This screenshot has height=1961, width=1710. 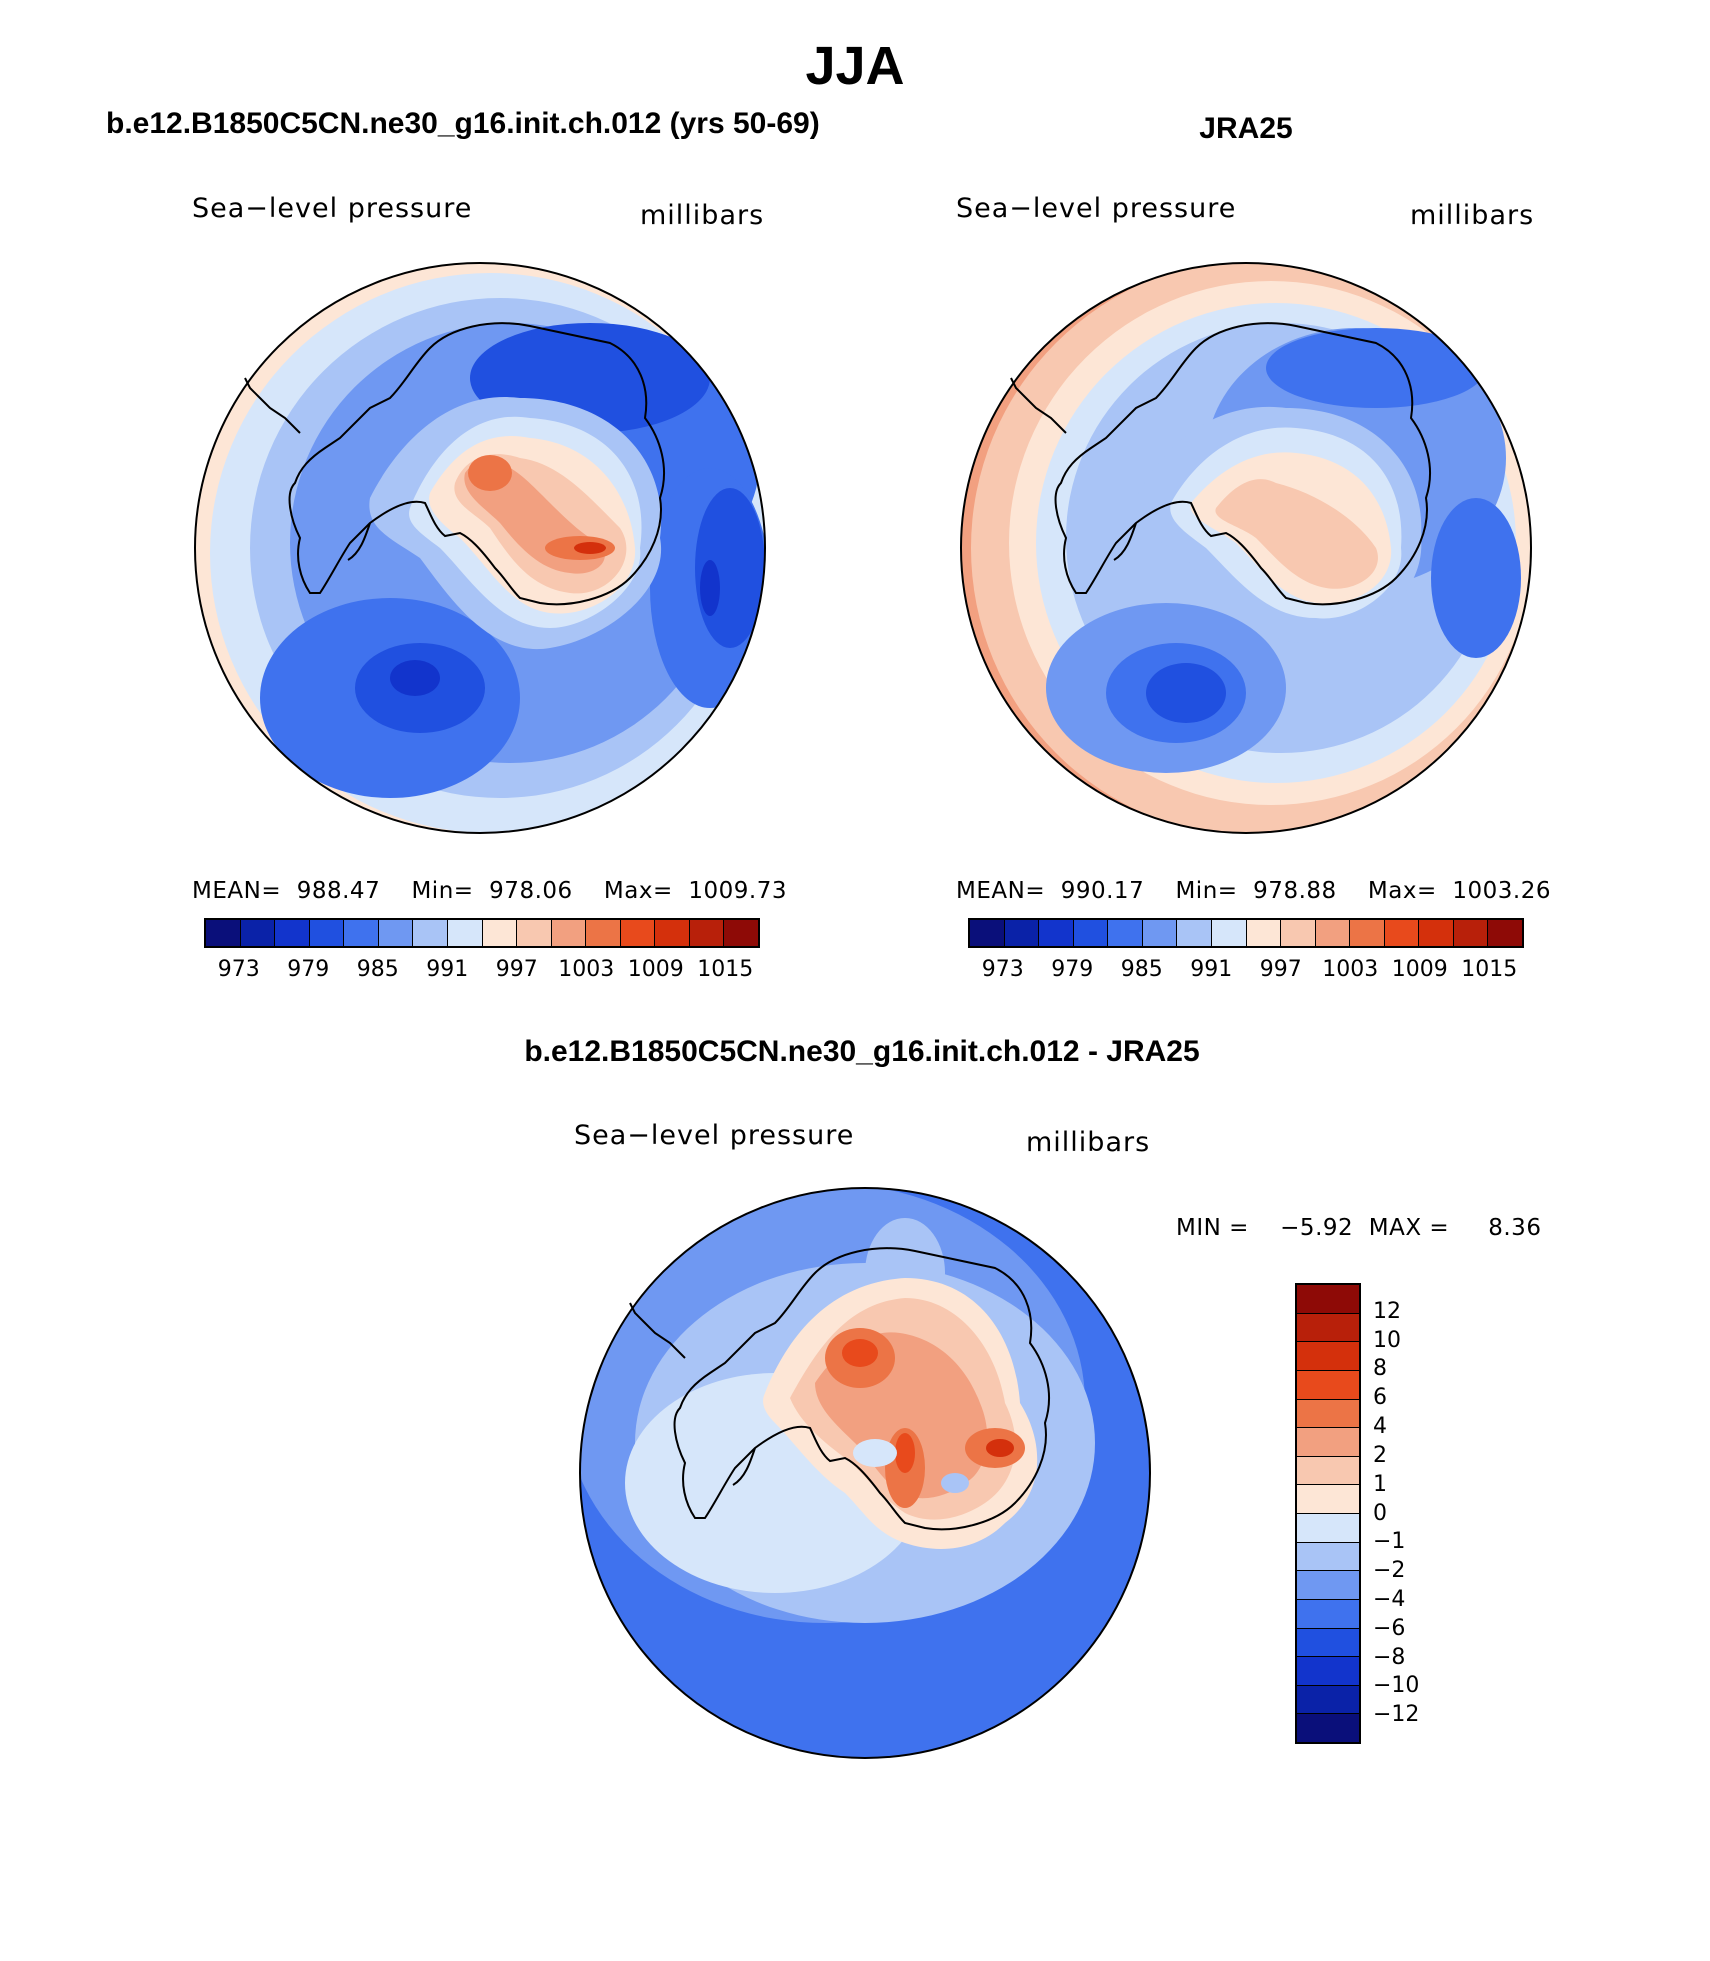 I want to click on panel-2-max-label: Max=, so click(x=1402, y=891).